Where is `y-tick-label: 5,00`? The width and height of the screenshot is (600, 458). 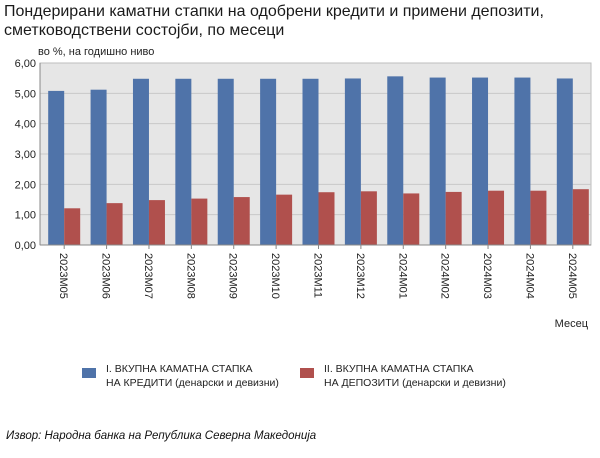
y-tick-label: 5,00 is located at coordinates (25, 94).